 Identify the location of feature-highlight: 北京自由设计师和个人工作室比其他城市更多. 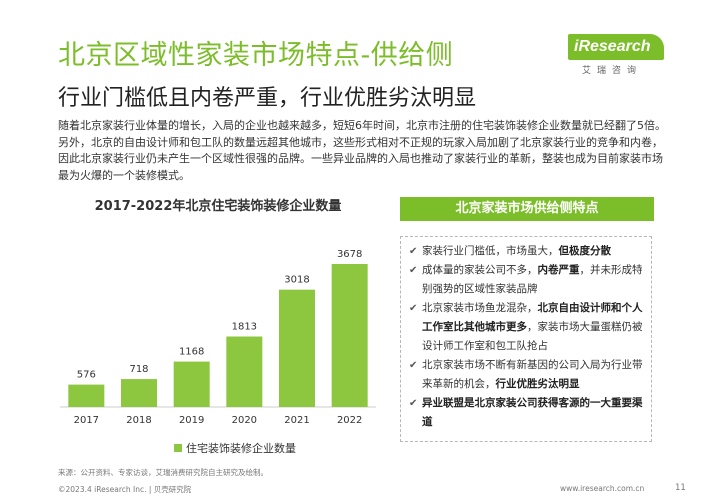
(532, 317).